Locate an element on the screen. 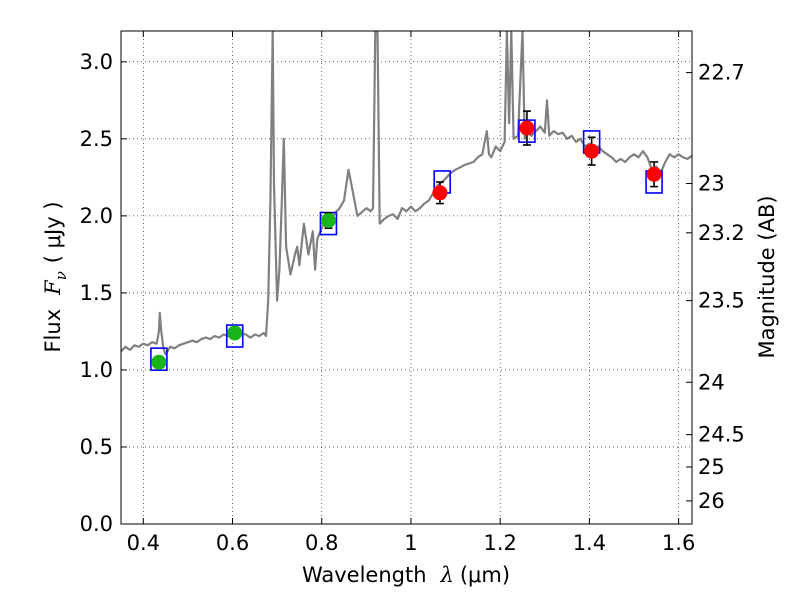 The image size is (800, 600). y2-tick-label: 24.5 is located at coordinates (721, 435).